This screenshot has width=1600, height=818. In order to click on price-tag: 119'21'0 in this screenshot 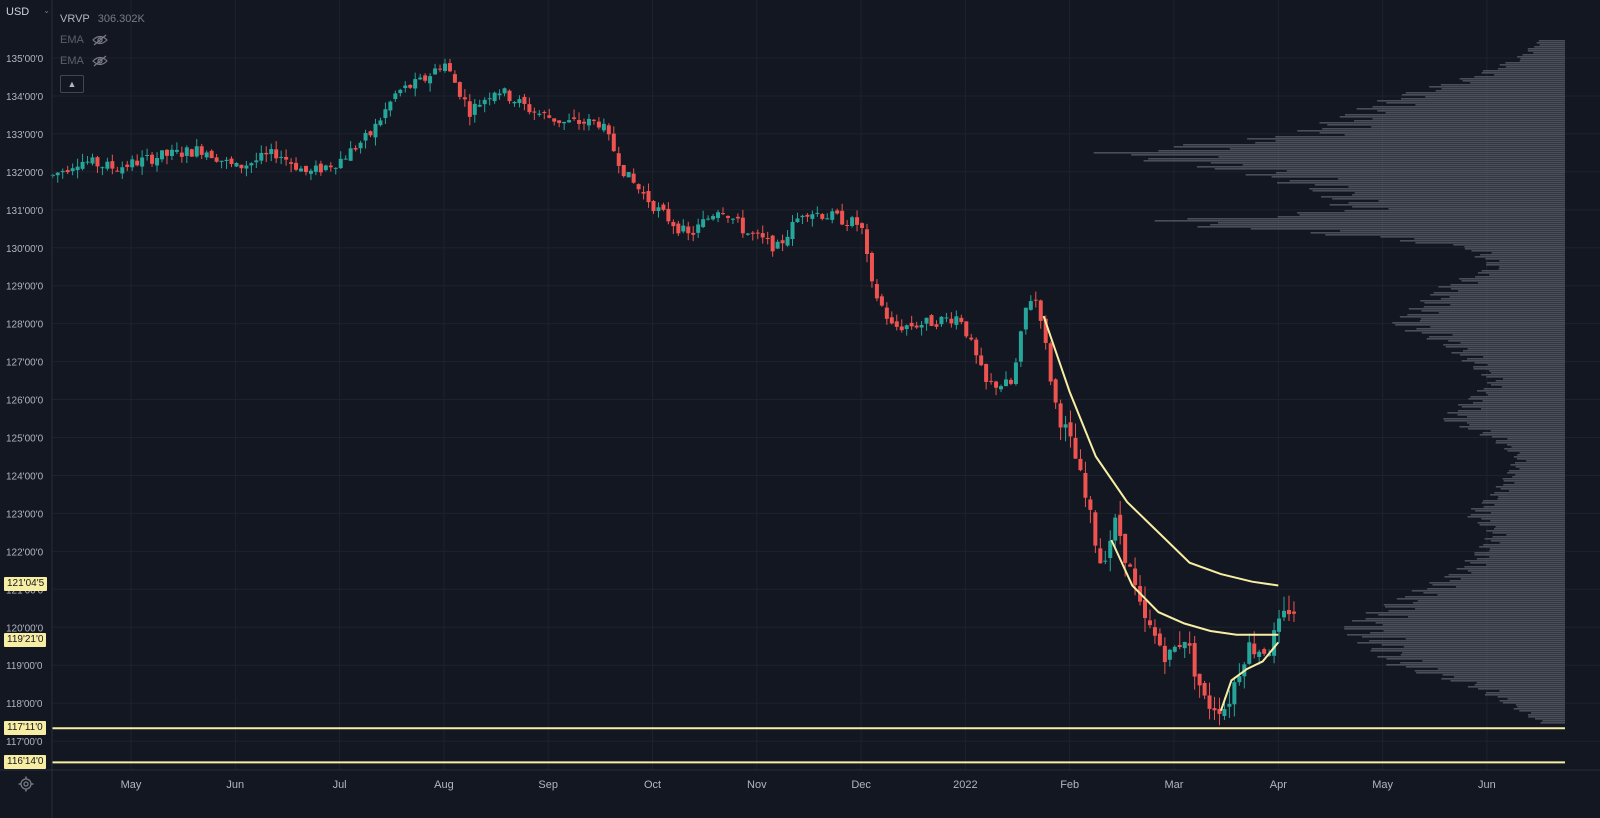, I will do `click(25, 640)`.